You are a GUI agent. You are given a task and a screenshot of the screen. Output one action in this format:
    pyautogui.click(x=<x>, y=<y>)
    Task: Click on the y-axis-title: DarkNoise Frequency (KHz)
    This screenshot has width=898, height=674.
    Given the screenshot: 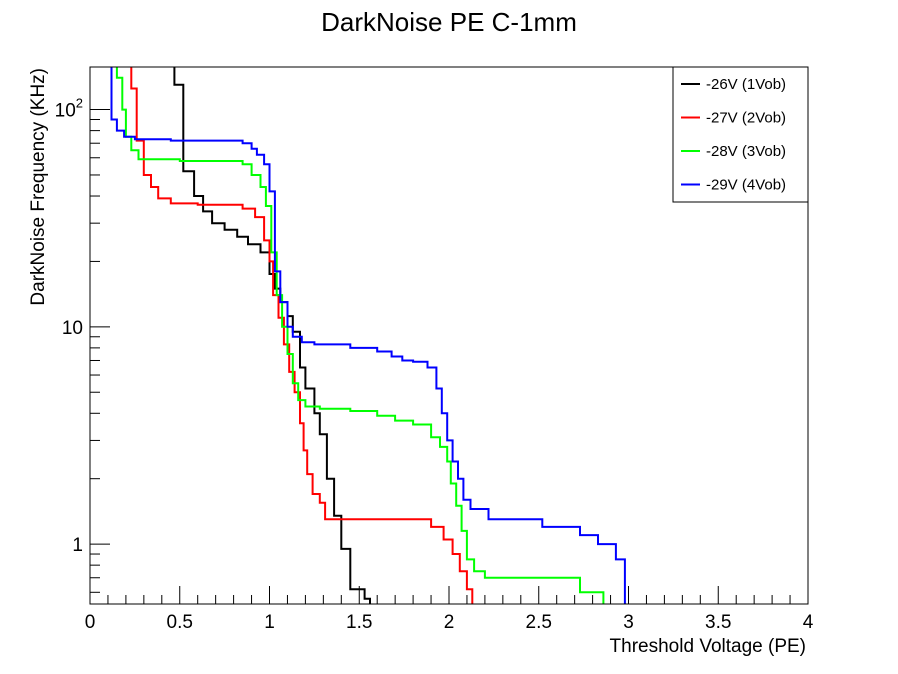 What is the action you would take?
    pyautogui.click(x=38, y=187)
    